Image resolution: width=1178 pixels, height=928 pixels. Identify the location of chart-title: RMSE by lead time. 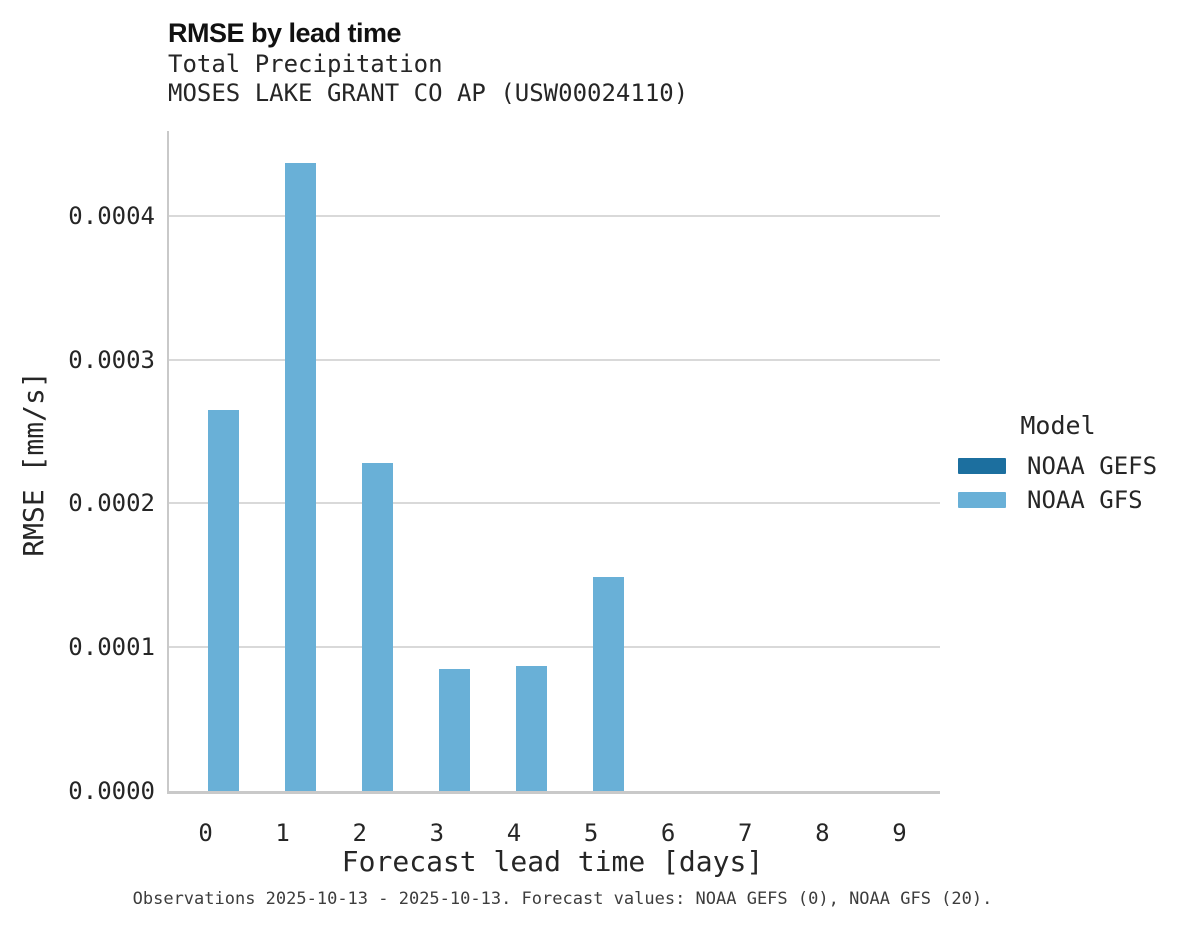
(285, 33).